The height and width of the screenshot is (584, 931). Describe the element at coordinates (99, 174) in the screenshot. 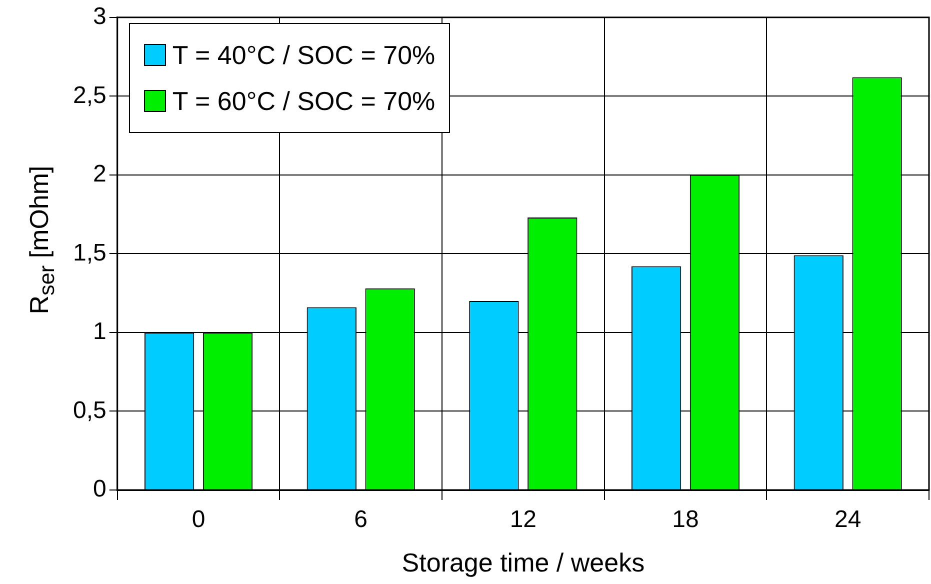

I see `y-tick-label: 2` at that location.